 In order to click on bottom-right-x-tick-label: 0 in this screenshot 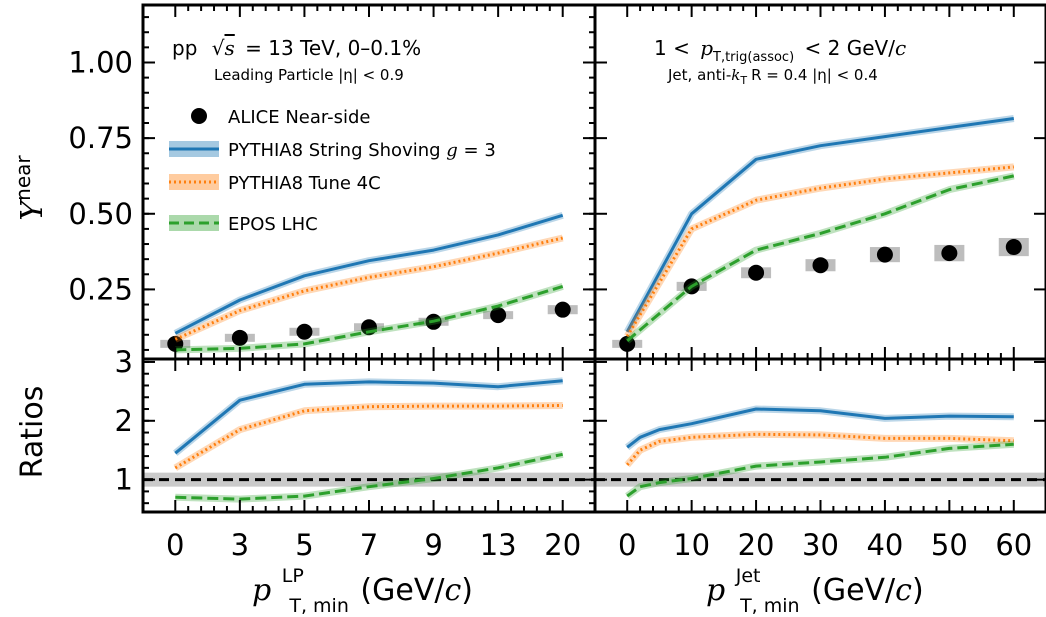, I will do `click(627, 545)`.